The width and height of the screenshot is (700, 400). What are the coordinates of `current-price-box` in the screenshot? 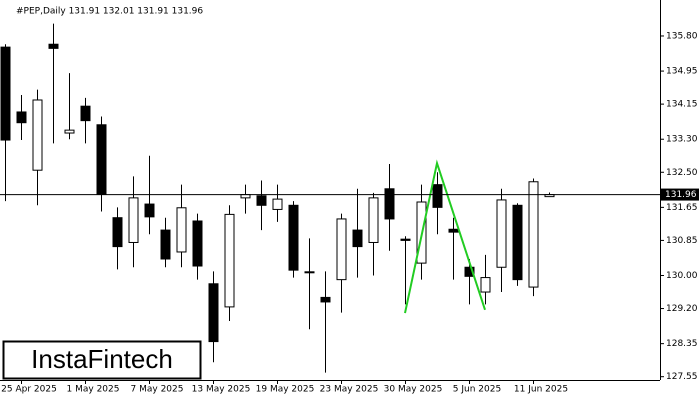 It's located at (680, 194).